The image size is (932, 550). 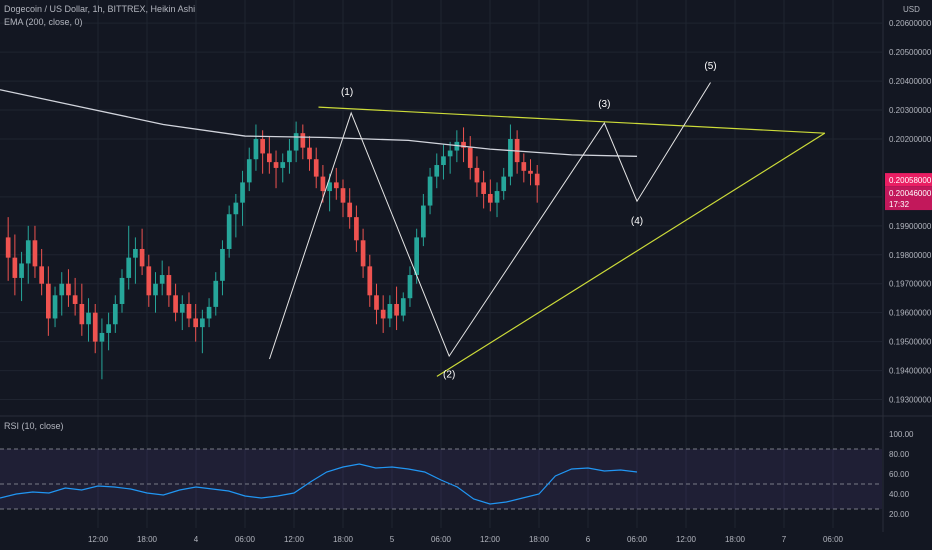 What do you see at coordinates (899, 204) in the screenshot?
I see `price-badge-countdown: 17:32` at bounding box center [899, 204].